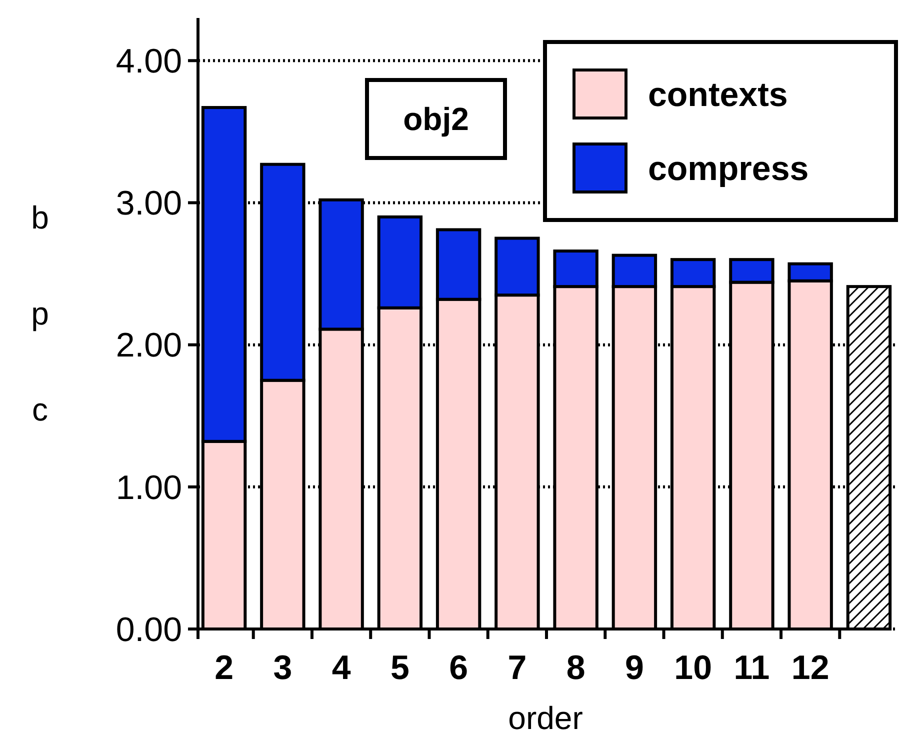 This screenshot has height=751, width=907. Describe the element at coordinates (149, 629) in the screenshot. I see `y-tick-label: 0.00` at that location.